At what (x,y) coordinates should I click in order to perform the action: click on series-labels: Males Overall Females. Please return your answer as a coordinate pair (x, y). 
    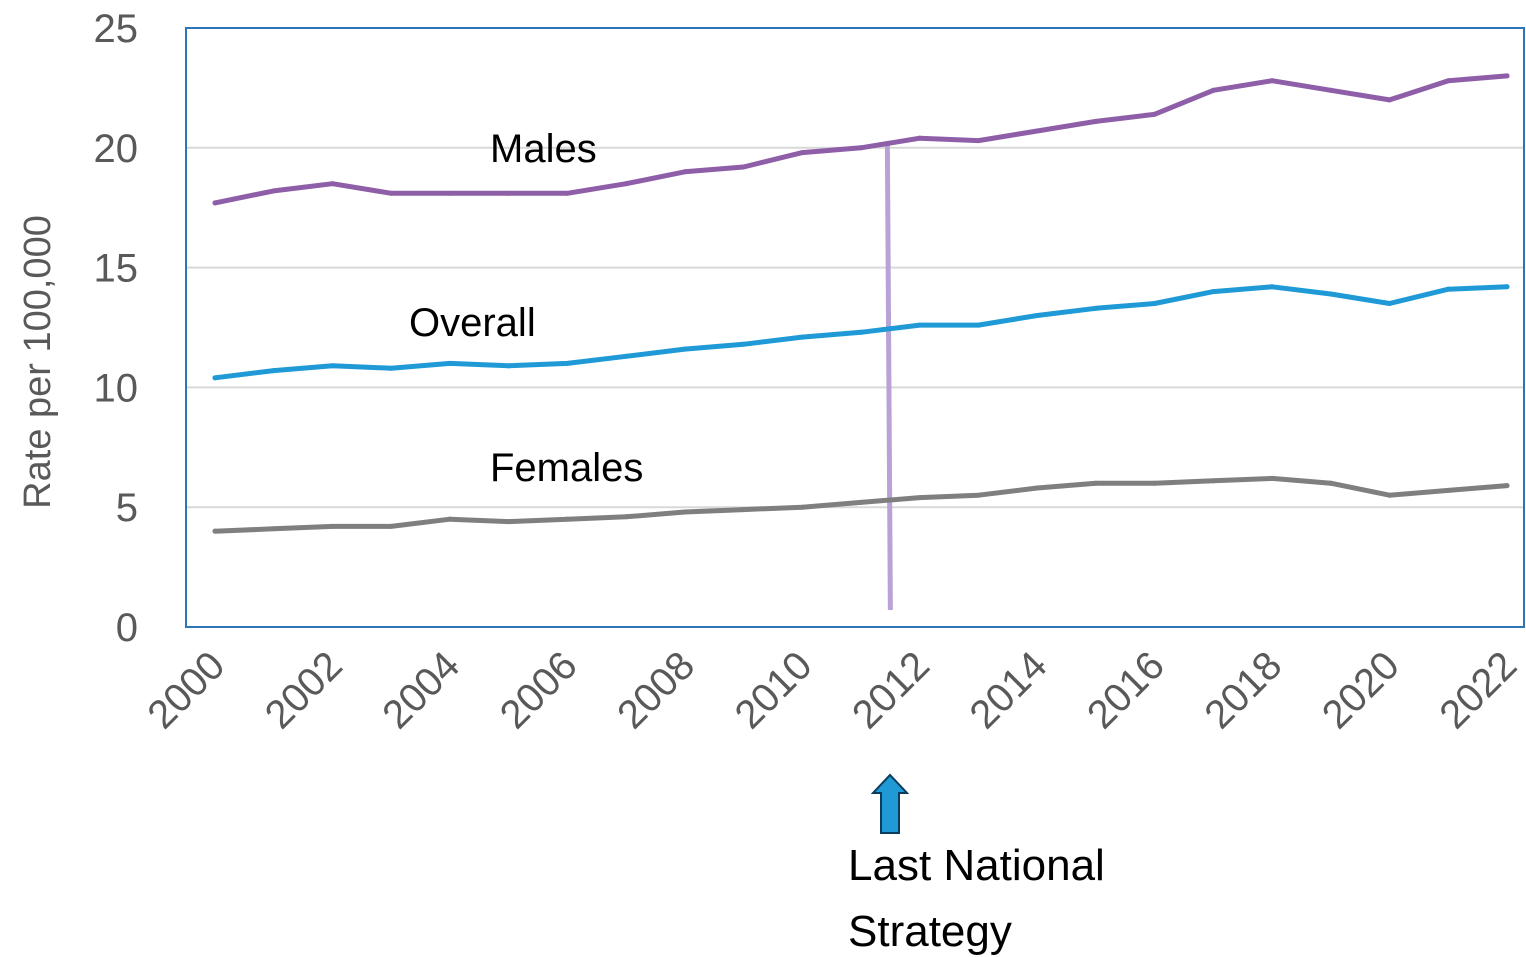
    Looking at the image, I should click on (526, 308).